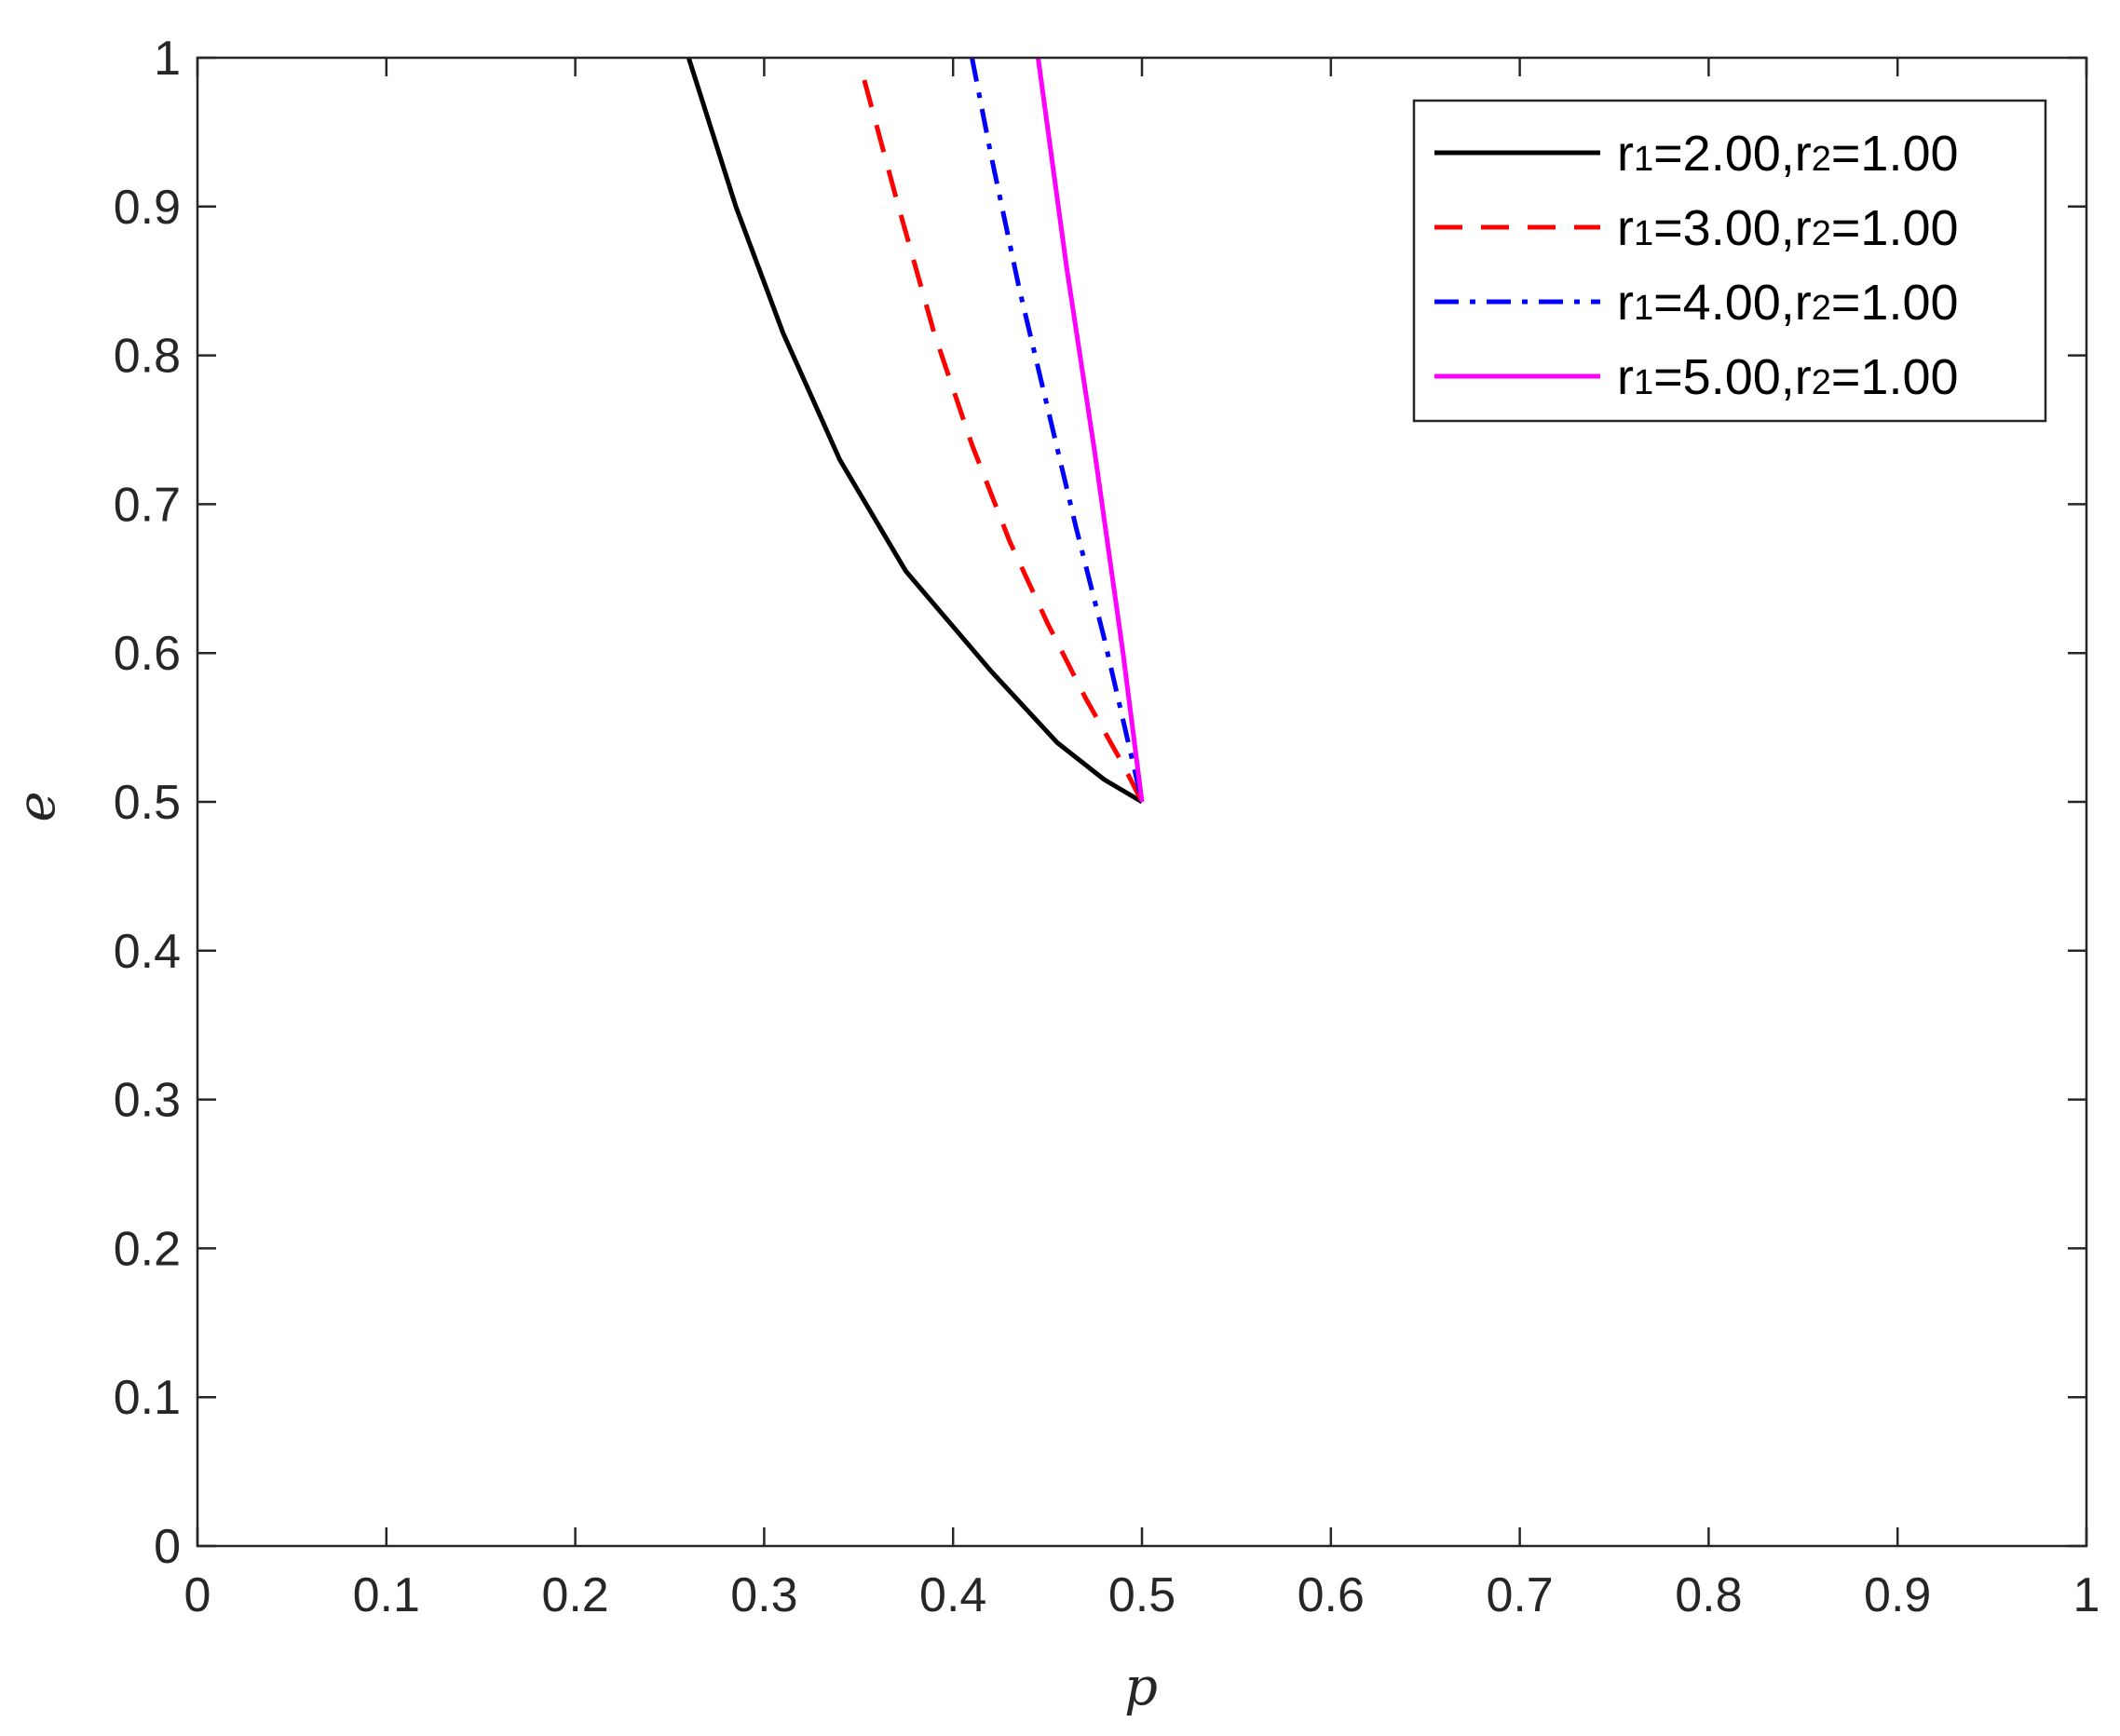 The image size is (2120, 1736). What do you see at coordinates (148, 1249) in the screenshot?
I see `y-tick-label: 0.2` at bounding box center [148, 1249].